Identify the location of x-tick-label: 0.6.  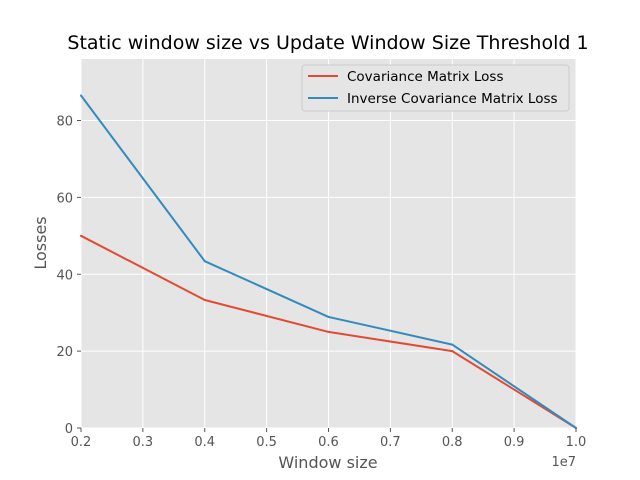
(328, 442).